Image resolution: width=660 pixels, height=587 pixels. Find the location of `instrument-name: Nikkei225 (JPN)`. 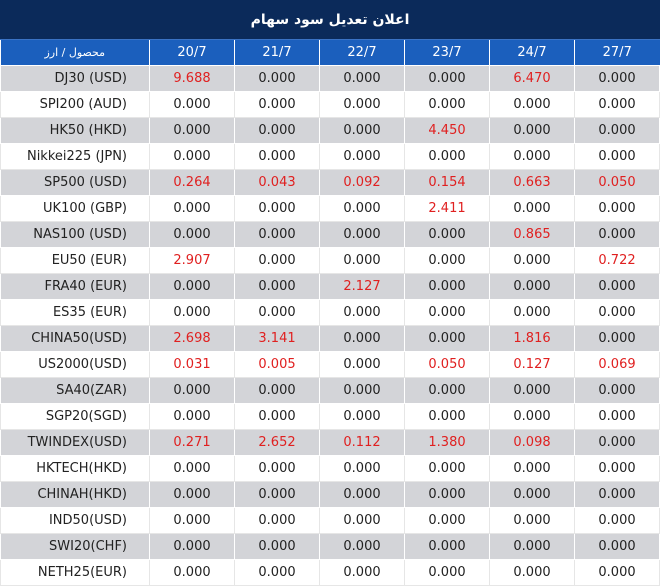

instrument-name: Nikkei225 (JPN) is located at coordinates (75, 156).